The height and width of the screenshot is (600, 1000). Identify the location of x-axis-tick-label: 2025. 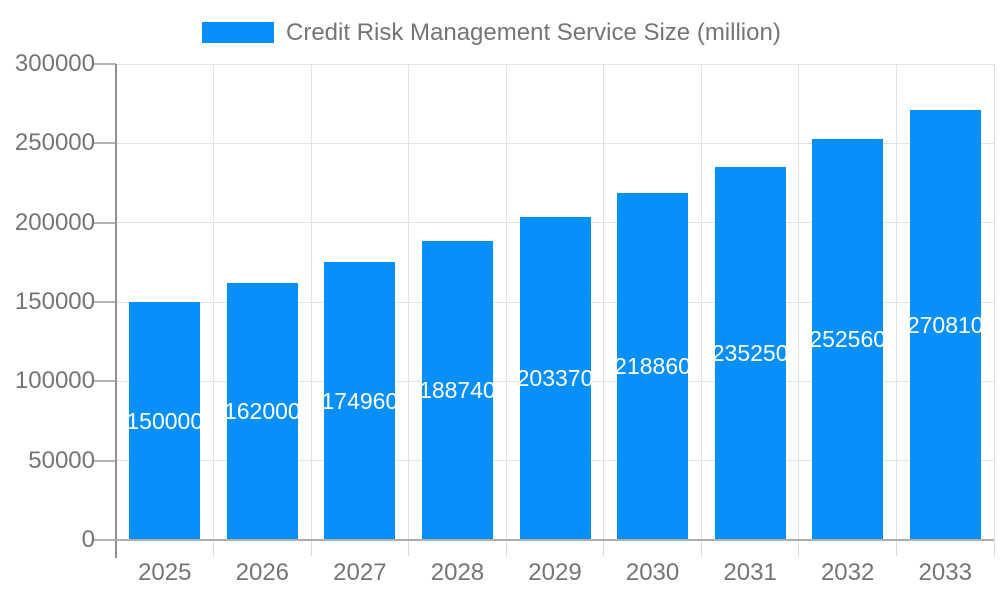
(165, 572).